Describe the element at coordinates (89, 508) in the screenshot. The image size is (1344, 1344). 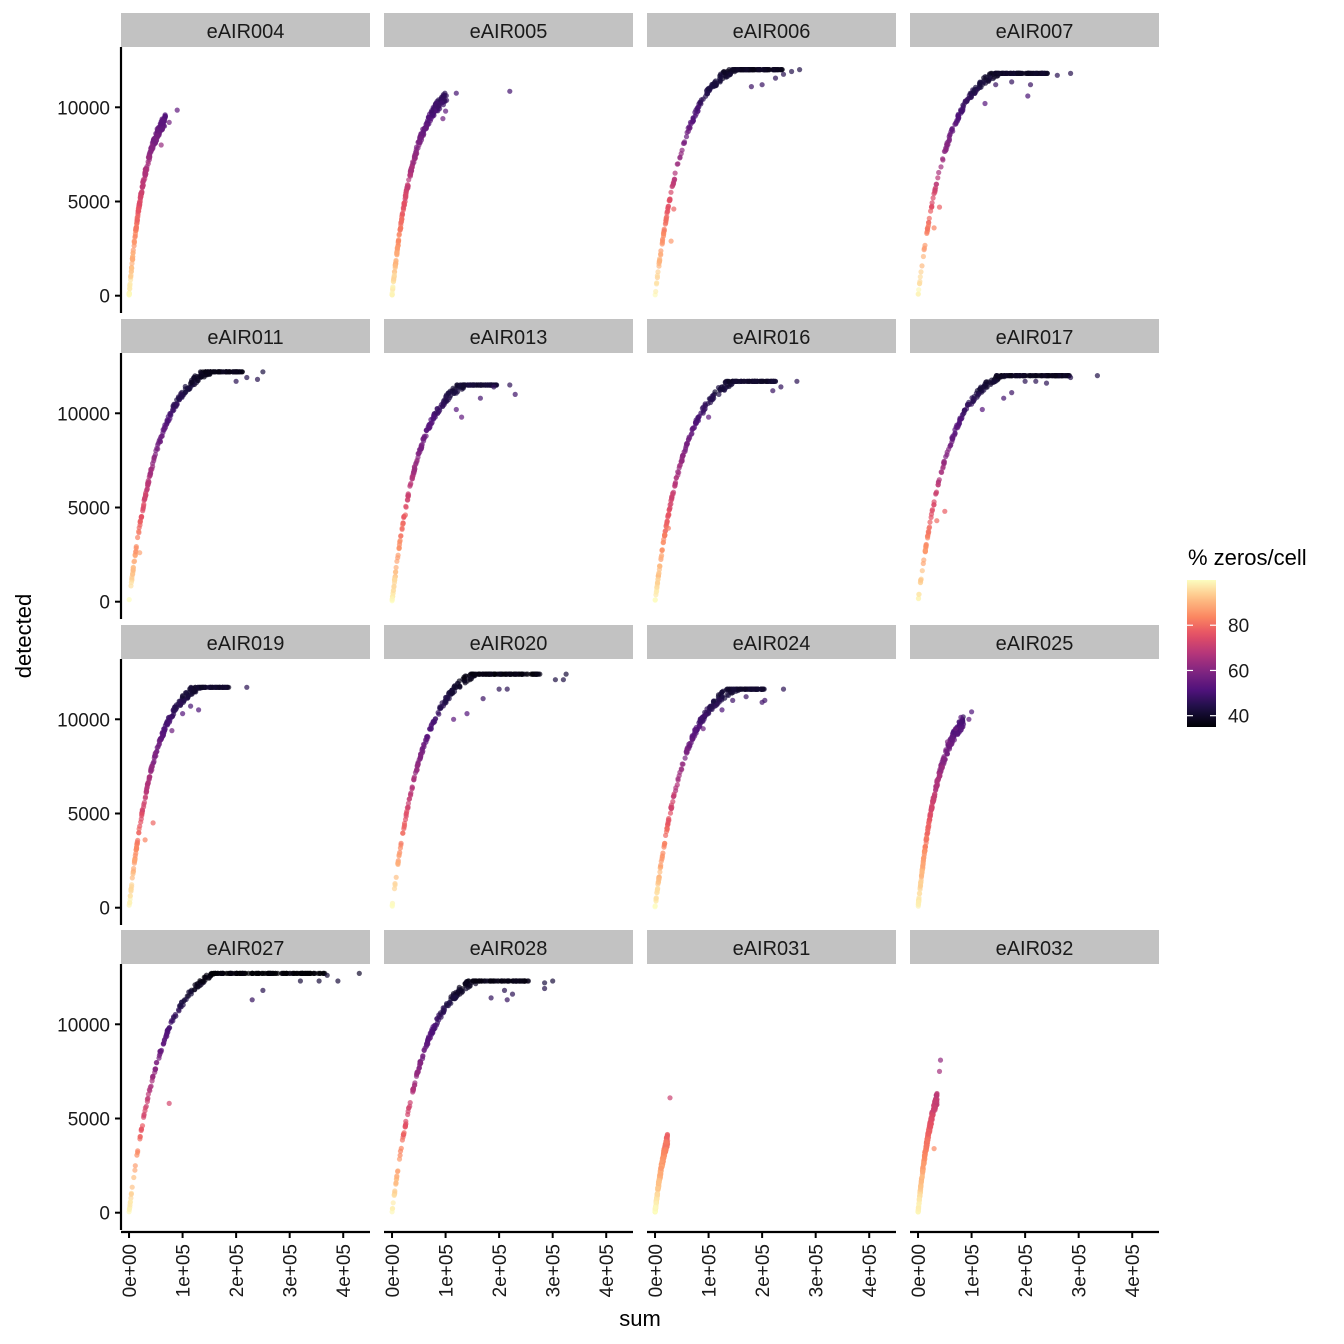
I see `y-tick-label: 5000` at that location.